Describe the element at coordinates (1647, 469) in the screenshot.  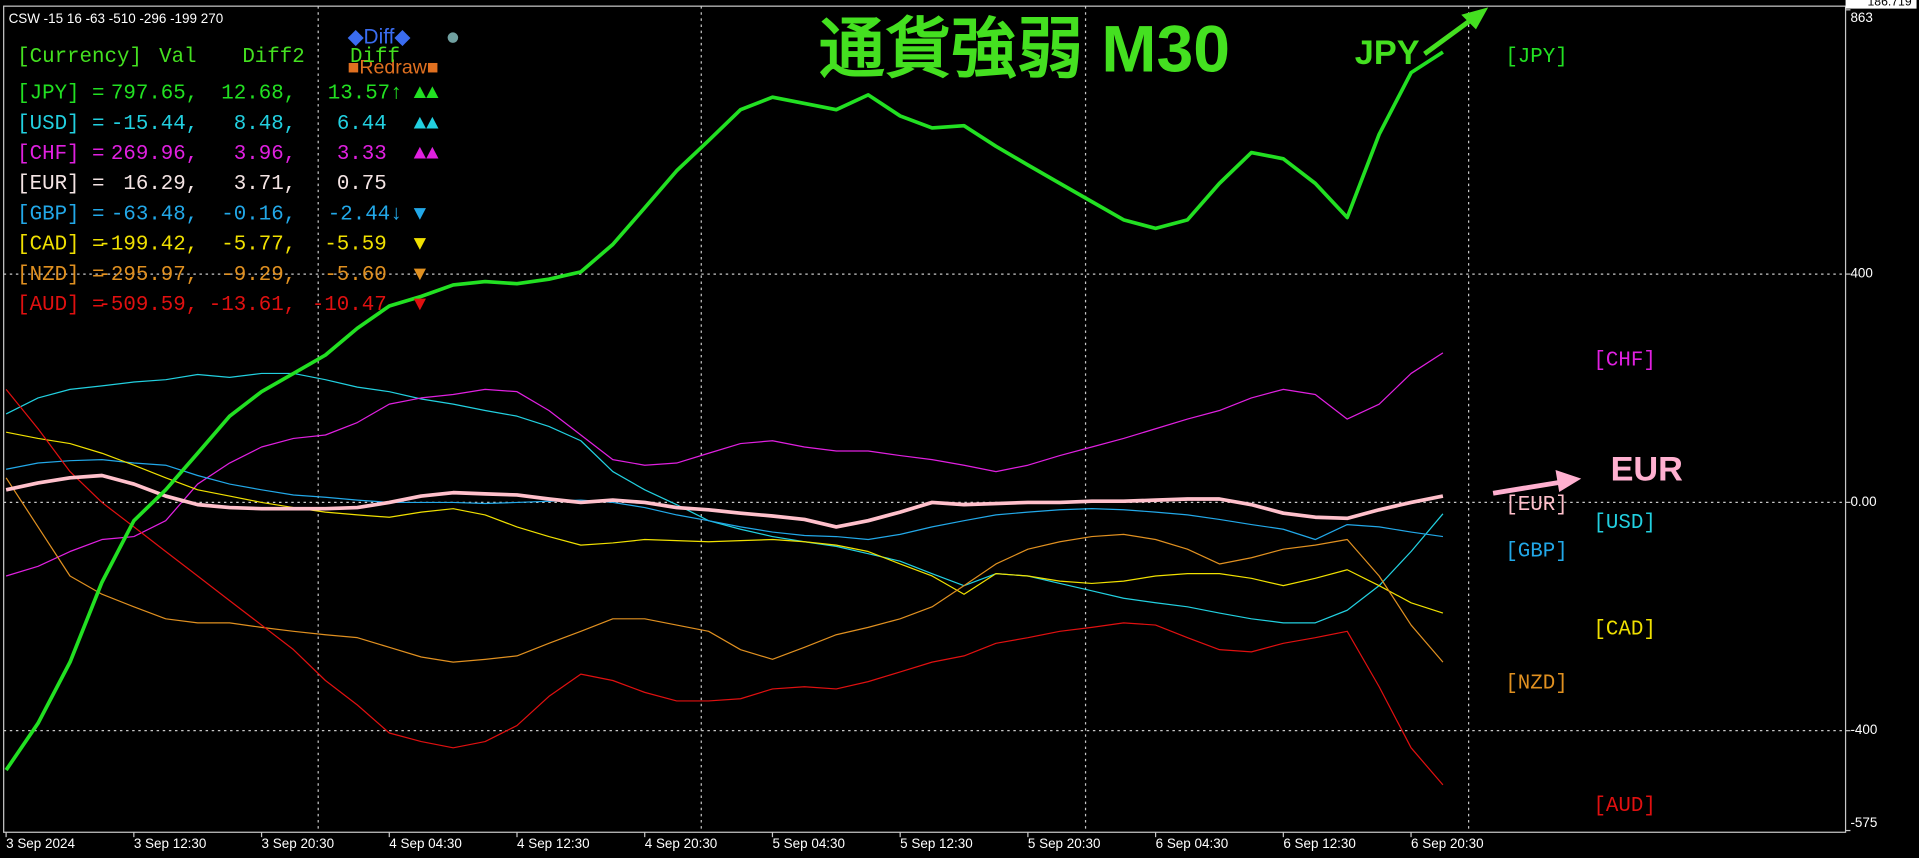
I see `annotation: EUR` at that location.